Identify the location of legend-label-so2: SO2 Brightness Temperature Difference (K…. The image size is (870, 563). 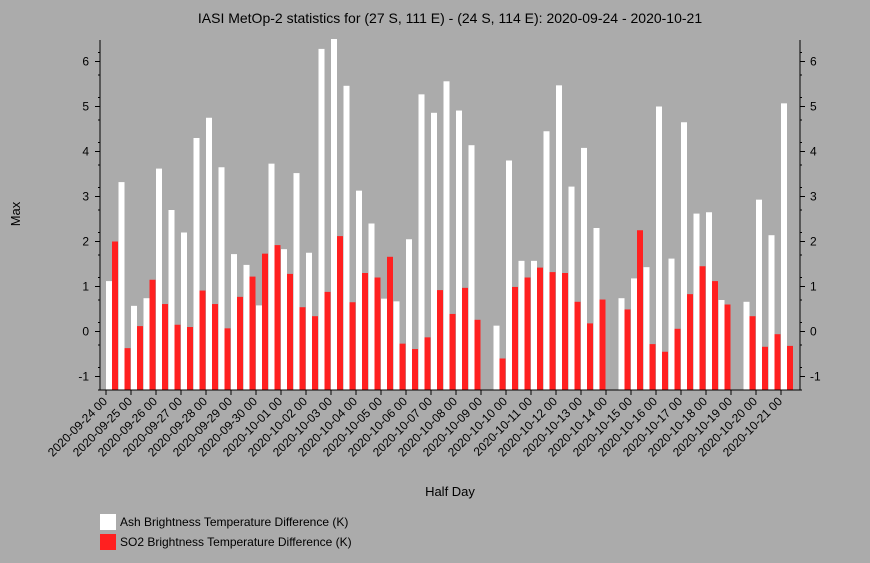
(236, 542).